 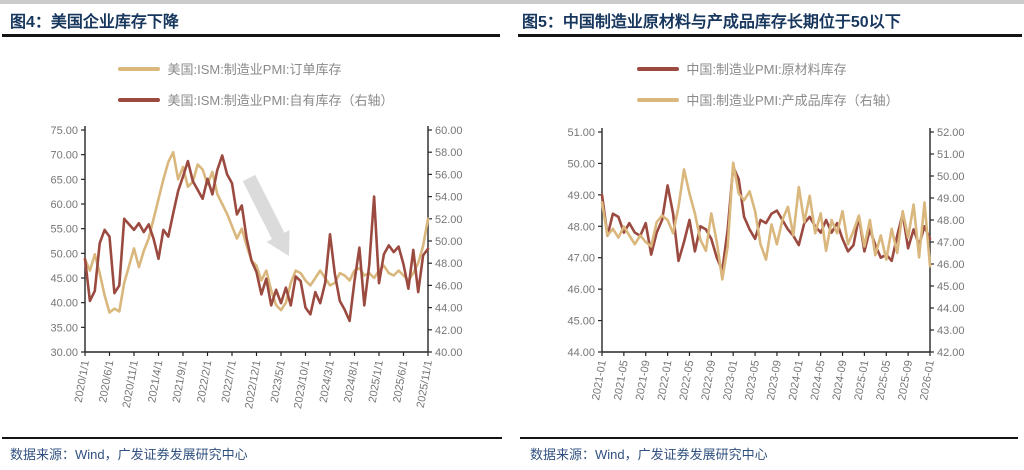 I want to click on svg-text: 56.00, so click(x=449, y=175).